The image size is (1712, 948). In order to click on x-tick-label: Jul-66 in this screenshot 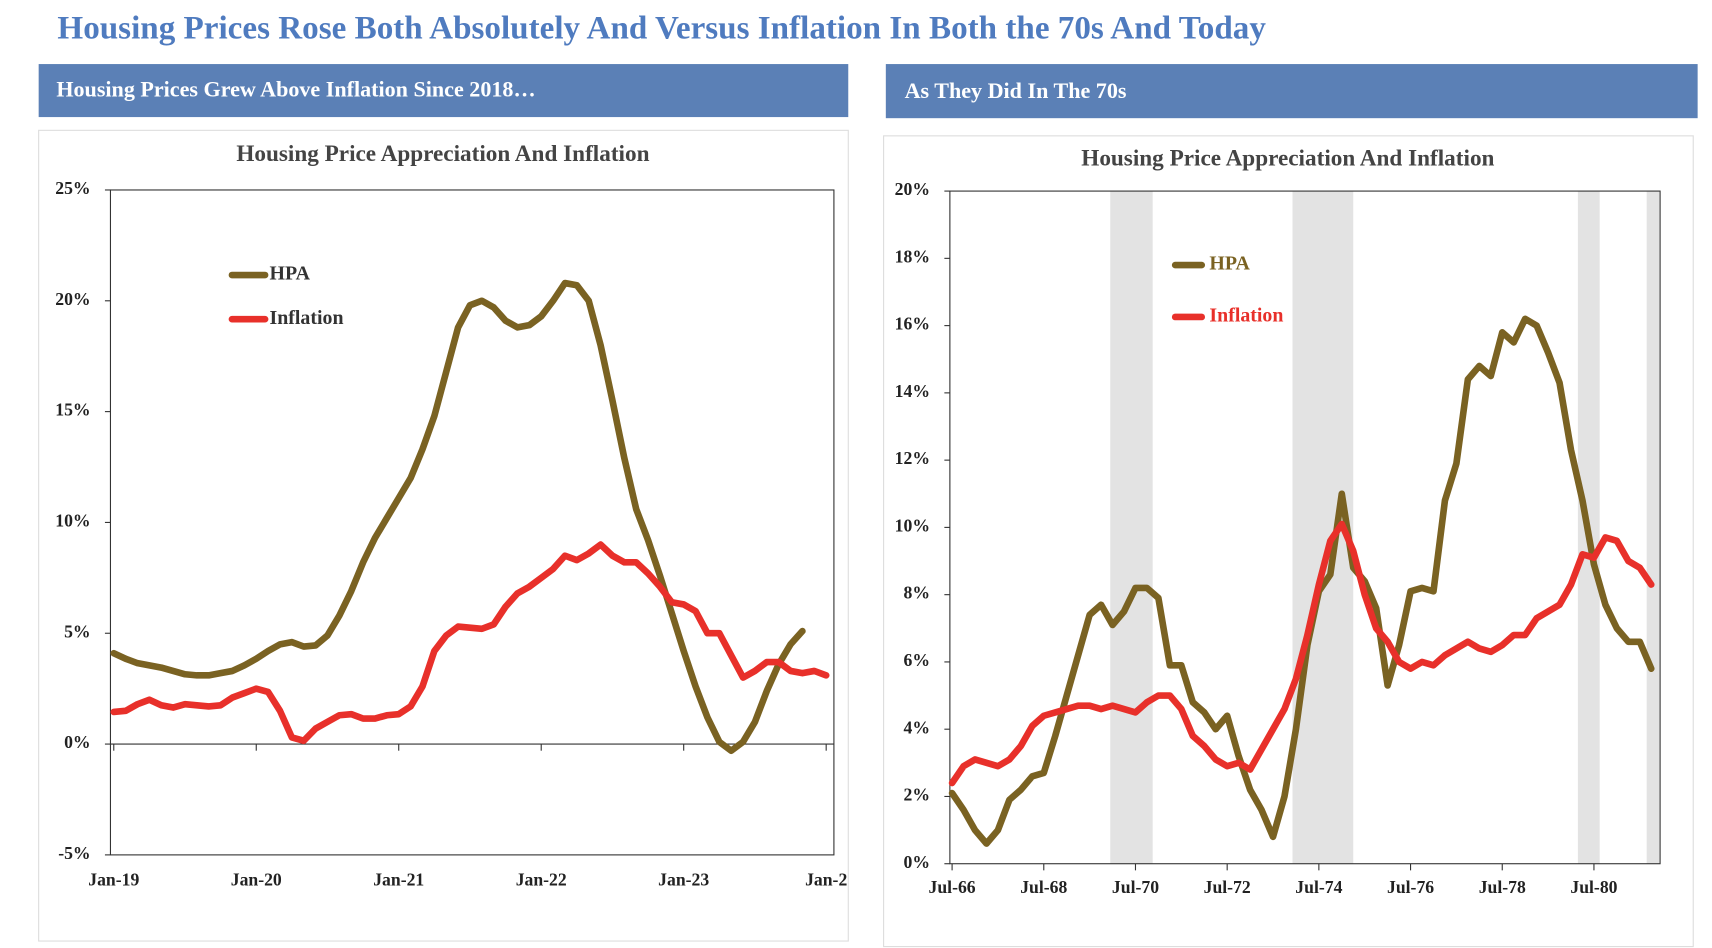, I will do `click(952, 887)`.